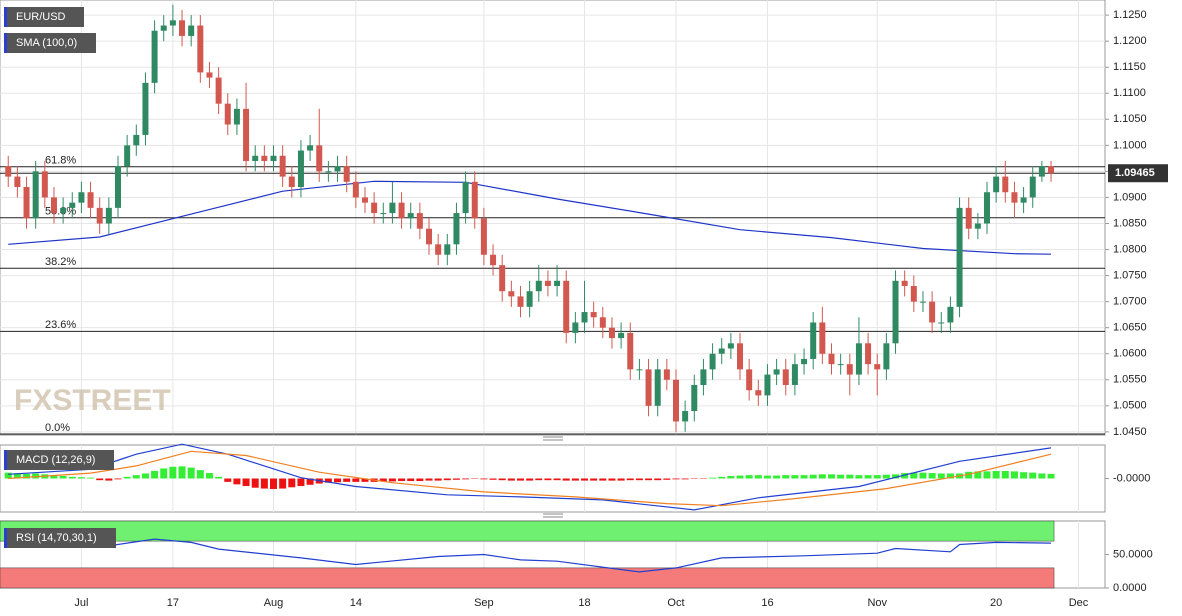 This screenshot has width=1182, height=616. I want to click on last-price-bg, so click(1138, 173).